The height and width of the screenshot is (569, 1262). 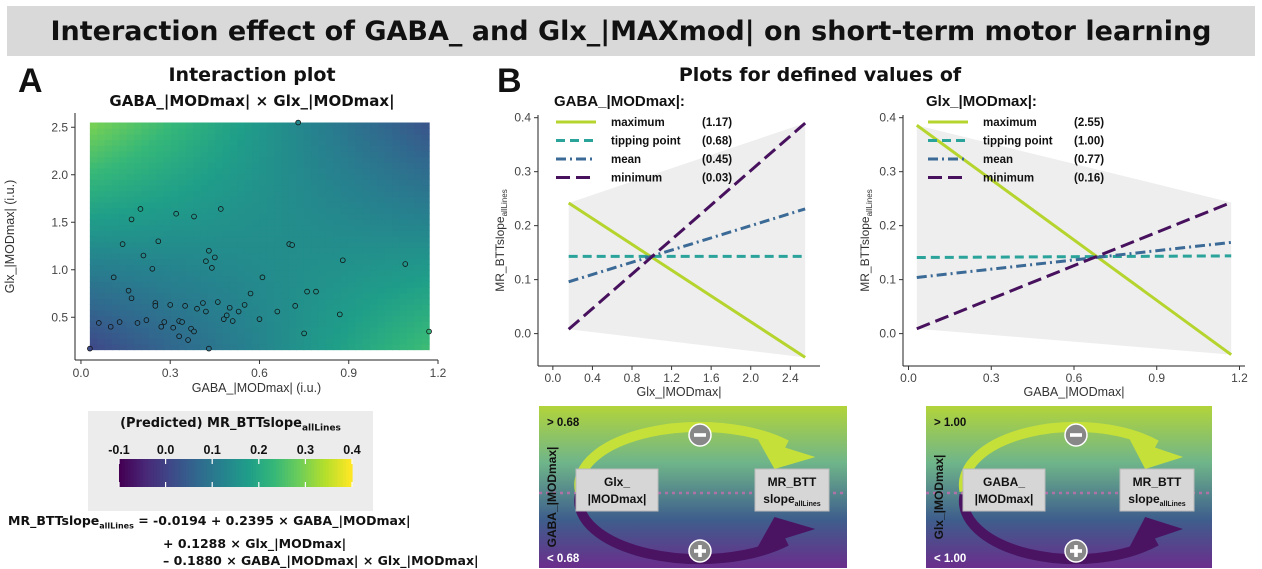 I want to click on plus-icon-bar-h, so click(x=700, y=551).